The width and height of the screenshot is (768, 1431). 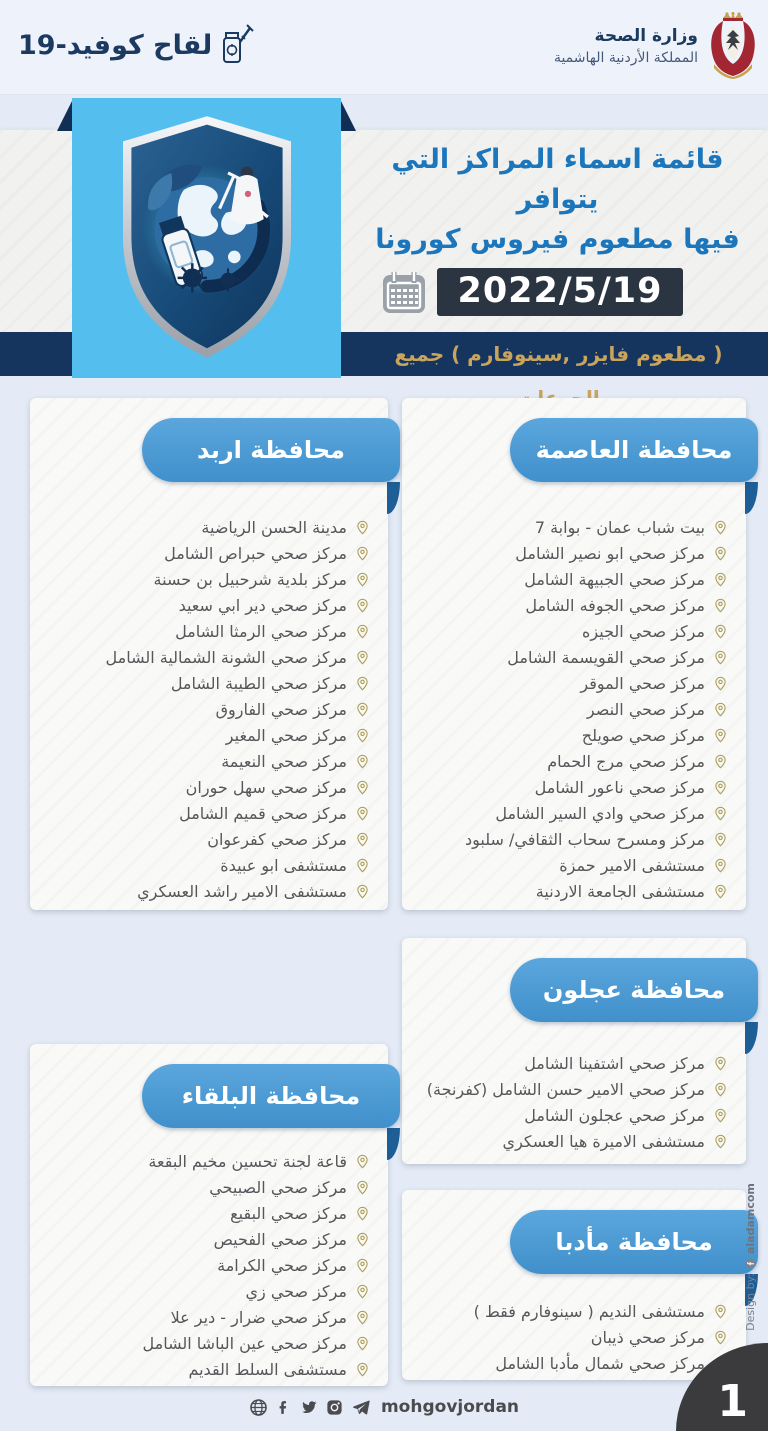 What do you see at coordinates (286, 735) in the screenshot?
I see `center-name: مركز صحي المغير` at bounding box center [286, 735].